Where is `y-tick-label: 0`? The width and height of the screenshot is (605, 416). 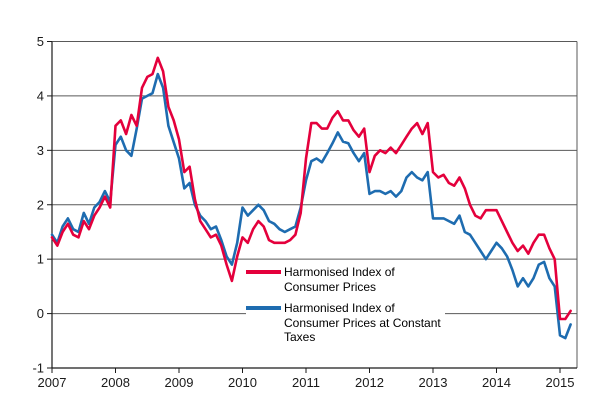 y-tick-label: 0 is located at coordinates (40, 313).